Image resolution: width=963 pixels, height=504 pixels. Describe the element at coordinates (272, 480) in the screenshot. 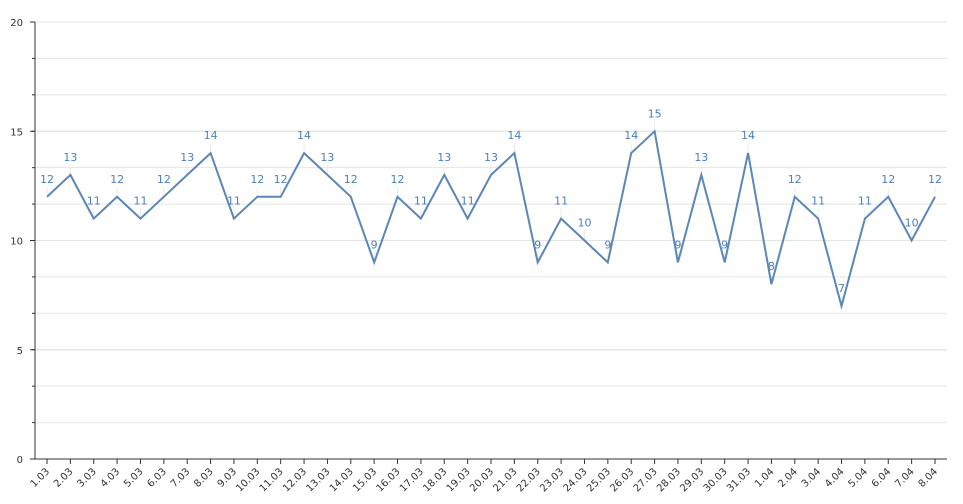

I see `x-tick-label: 11.03` at that location.